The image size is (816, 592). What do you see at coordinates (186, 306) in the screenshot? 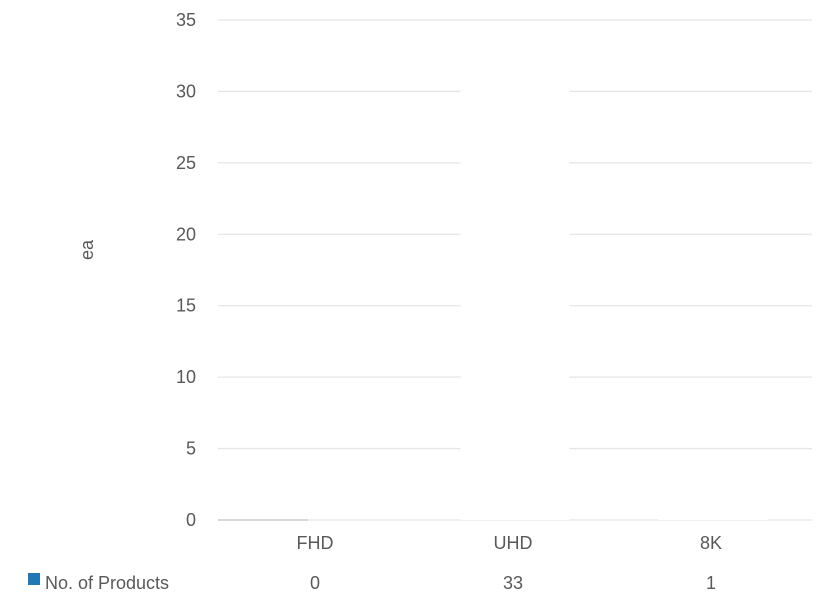
I see `y-tick-label: 15` at bounding box center [186, 306].